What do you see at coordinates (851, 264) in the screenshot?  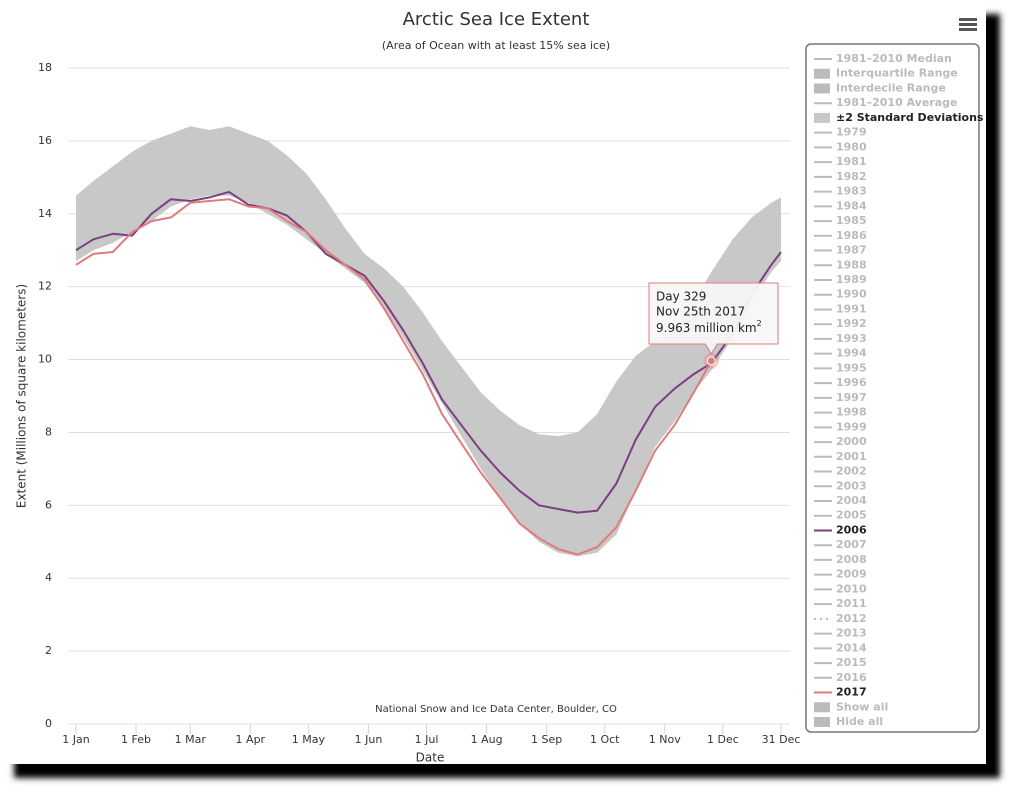 I see `legend-label: 1988` at bounding box center [851, 264].